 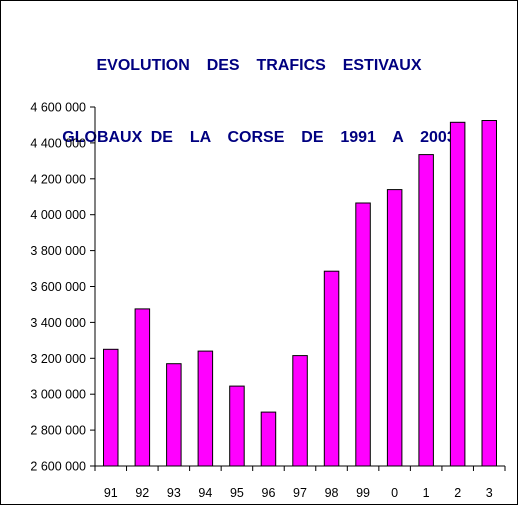 I want to click on x-tick-label: 99, so click(x=363, y=493).